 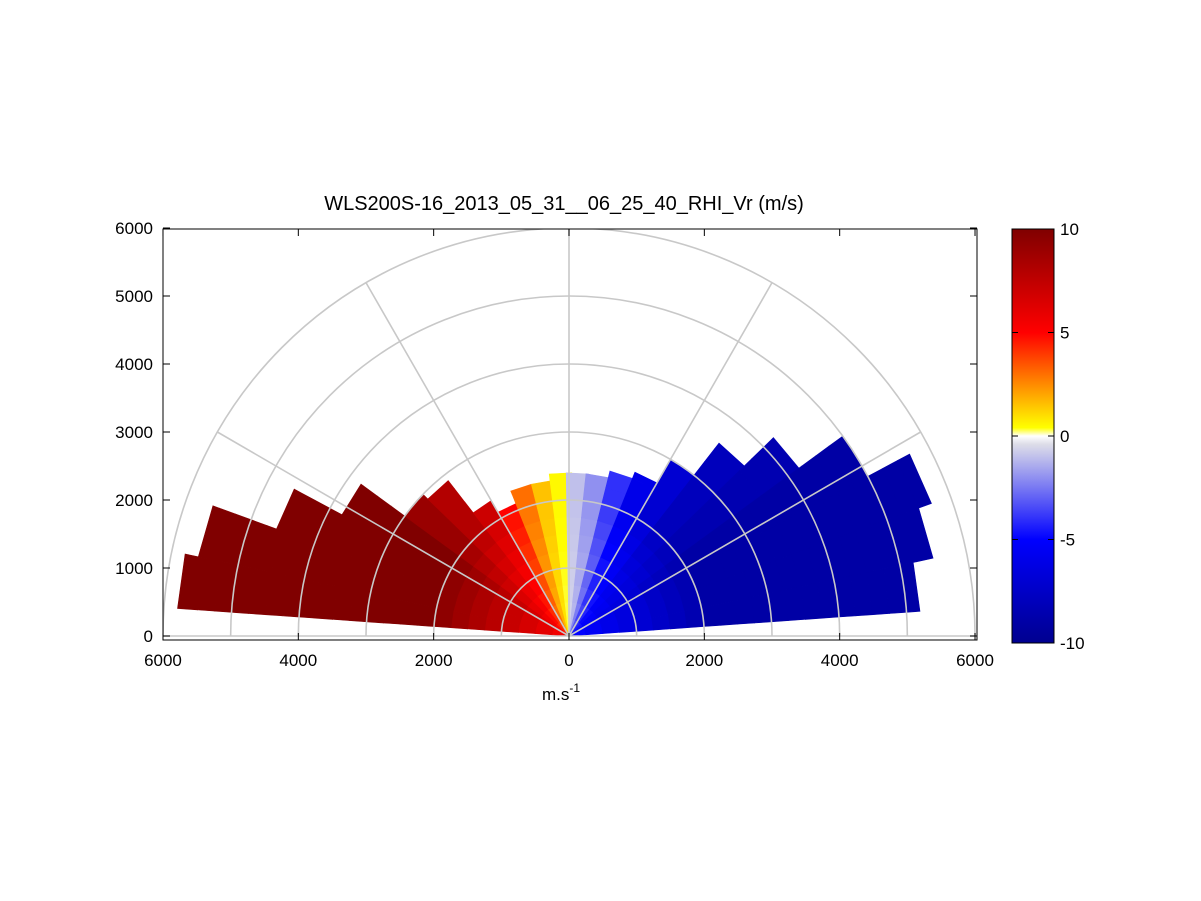 What do you see at coordinates (555, 694) in the screenshot?
I see `x-axis-label-base: m.s` at bounding box center [555, 694].